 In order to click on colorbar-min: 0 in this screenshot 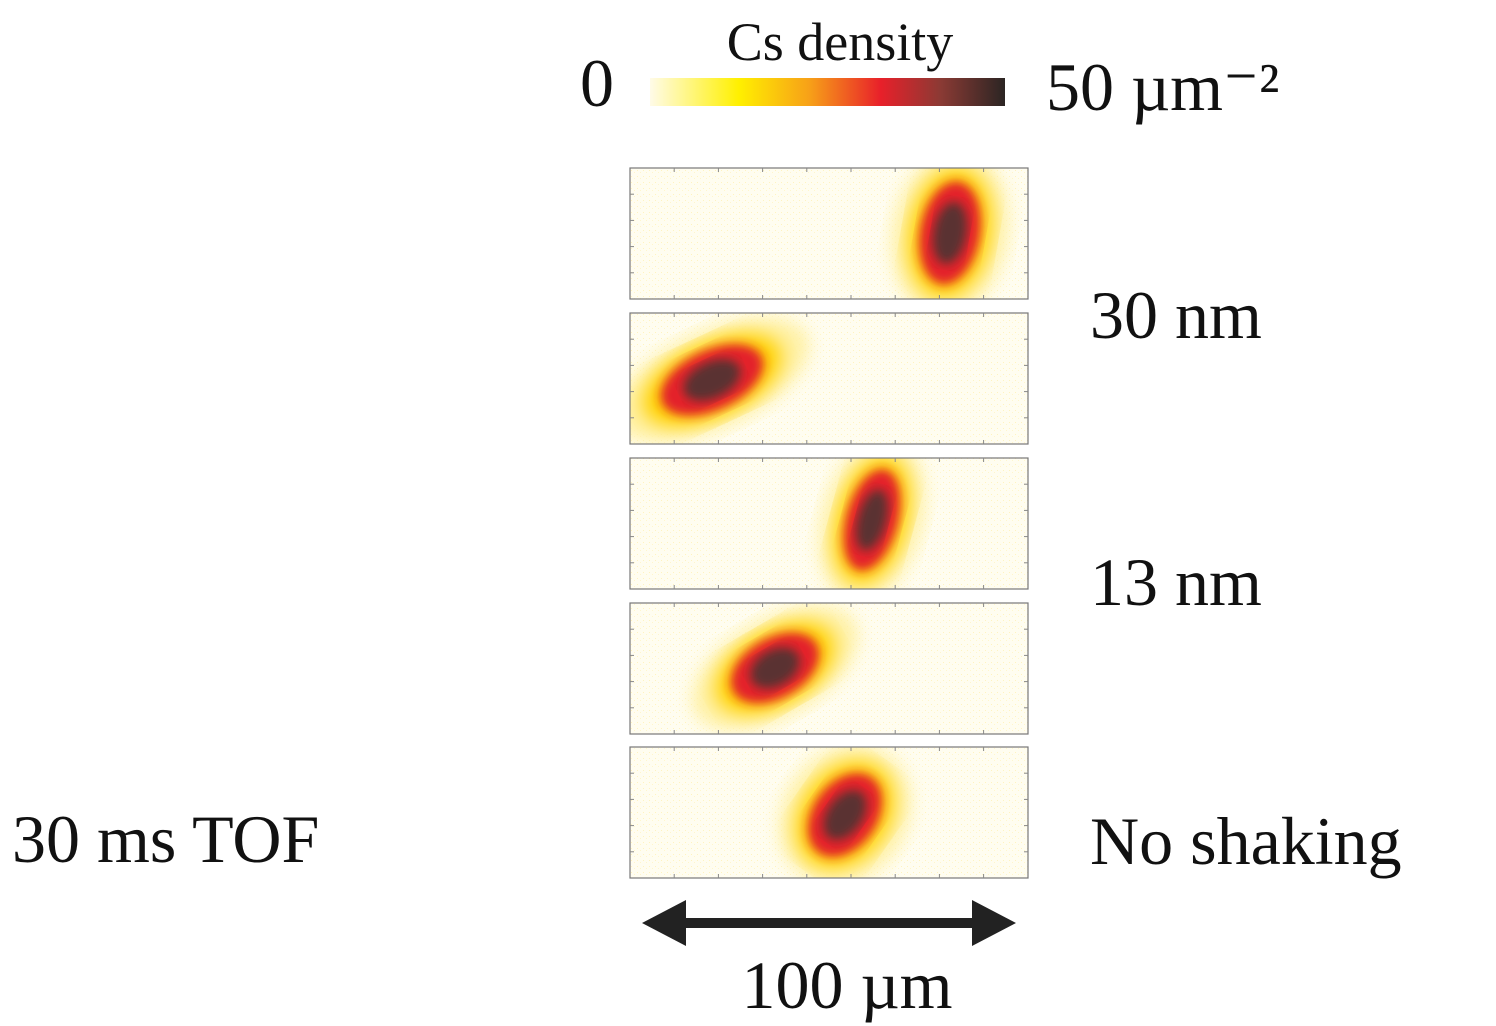, I will do `click(597, 83)`.